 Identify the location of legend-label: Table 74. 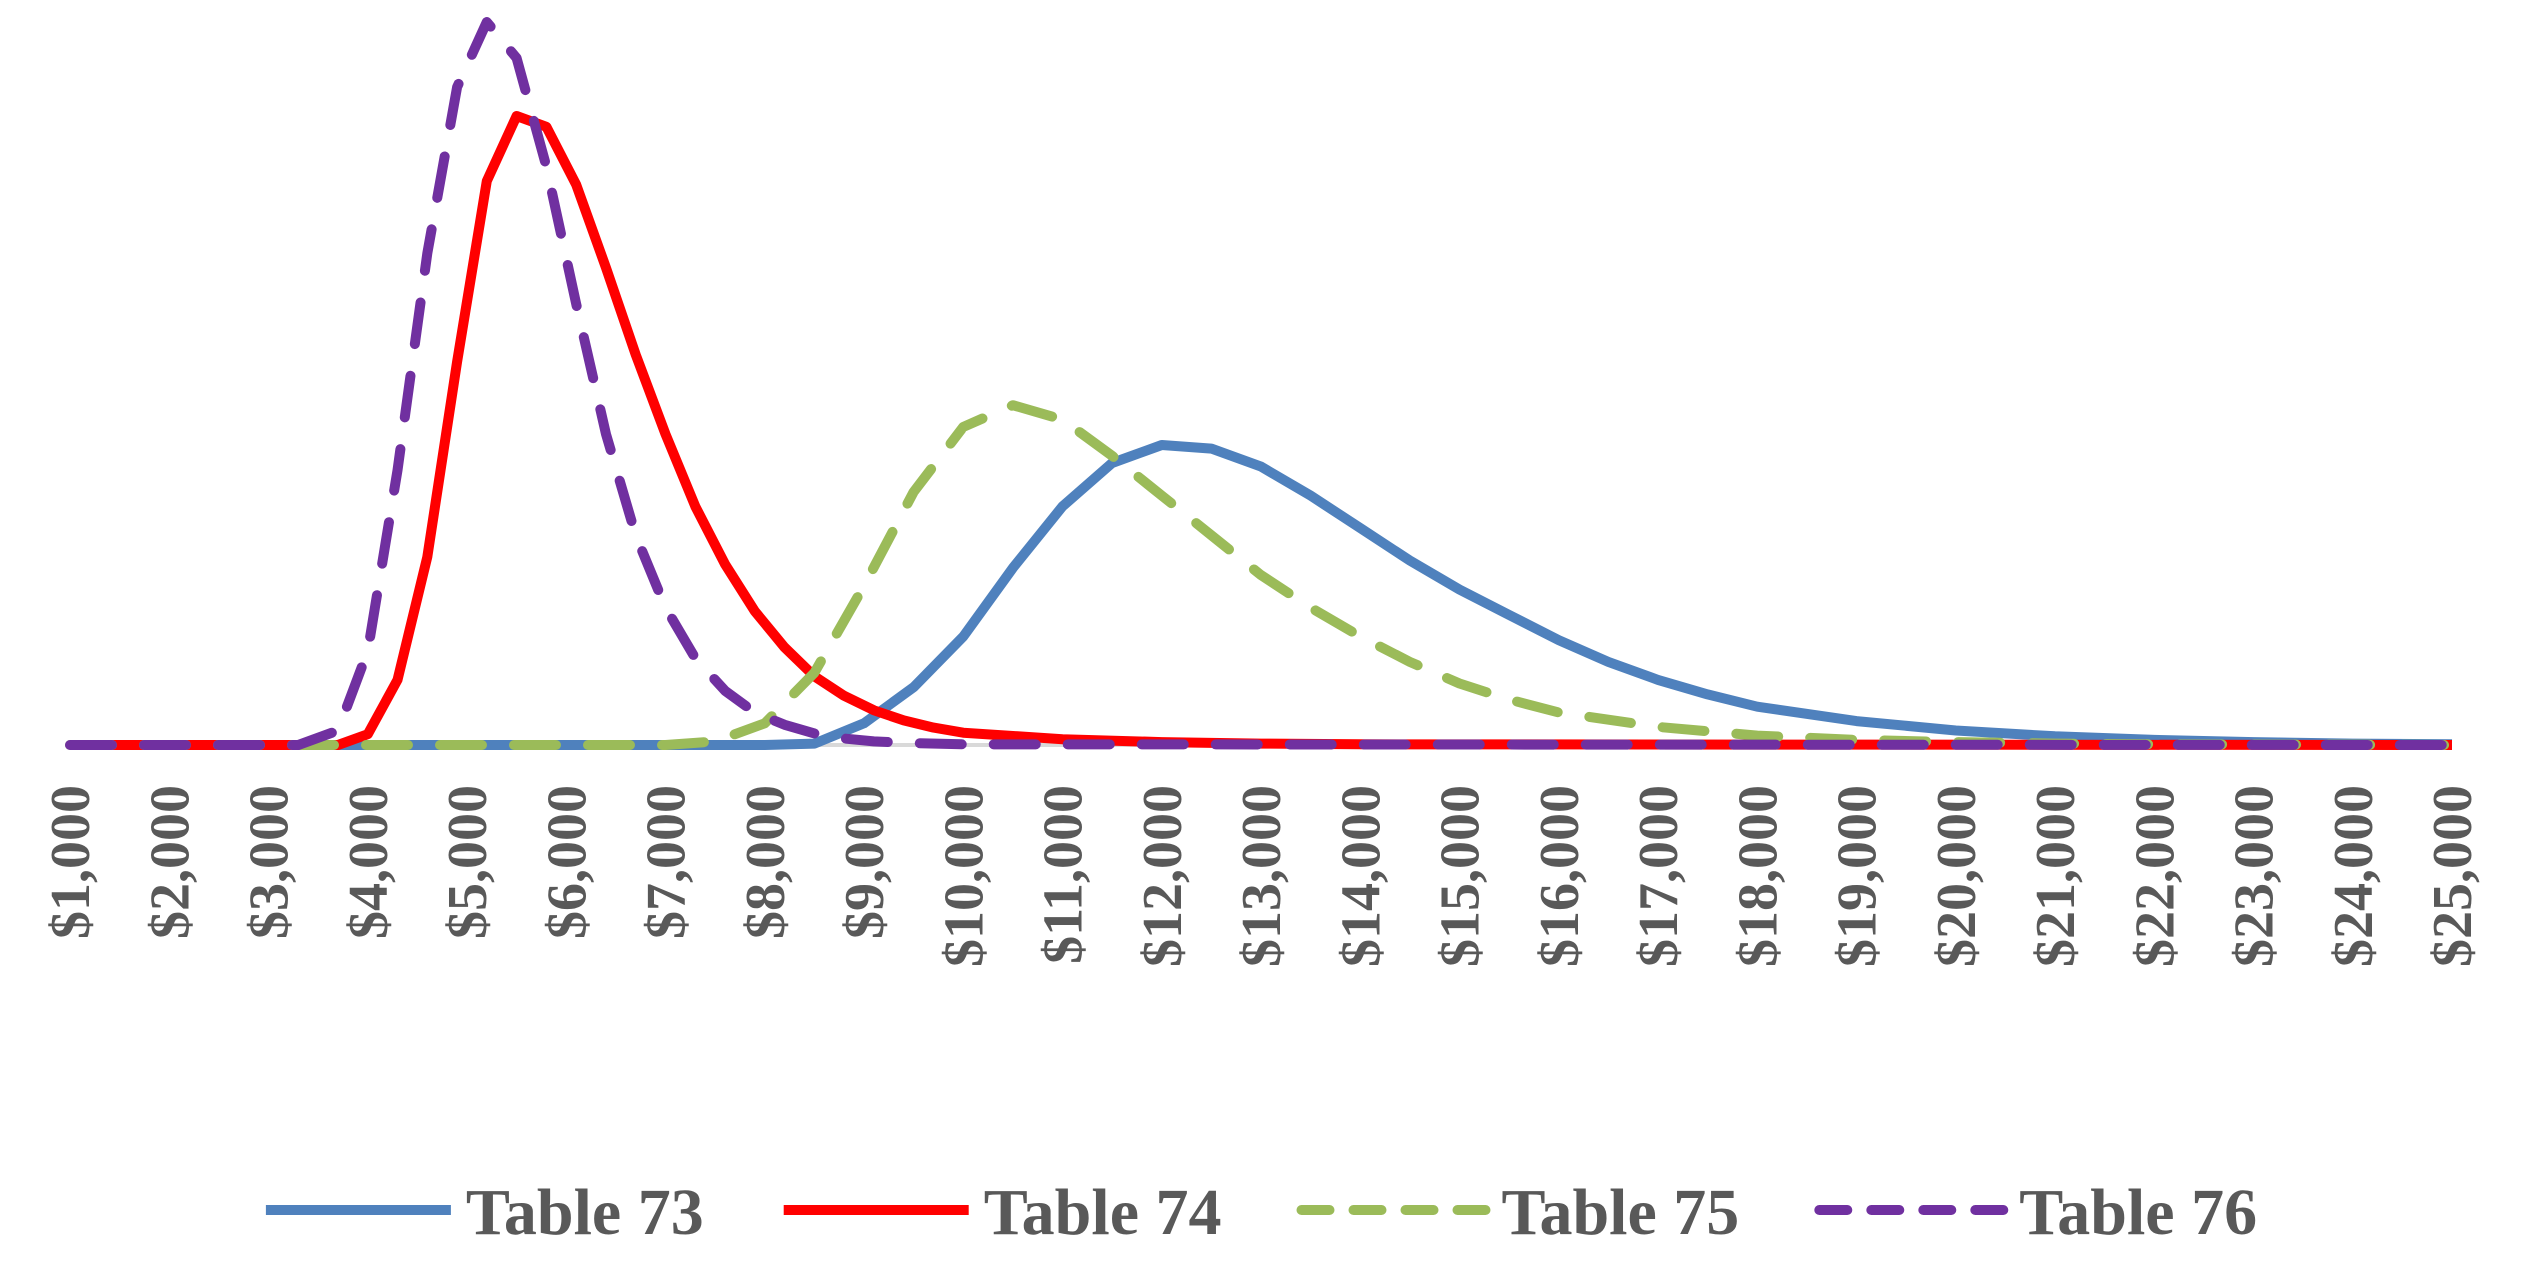
(1103, 1212).